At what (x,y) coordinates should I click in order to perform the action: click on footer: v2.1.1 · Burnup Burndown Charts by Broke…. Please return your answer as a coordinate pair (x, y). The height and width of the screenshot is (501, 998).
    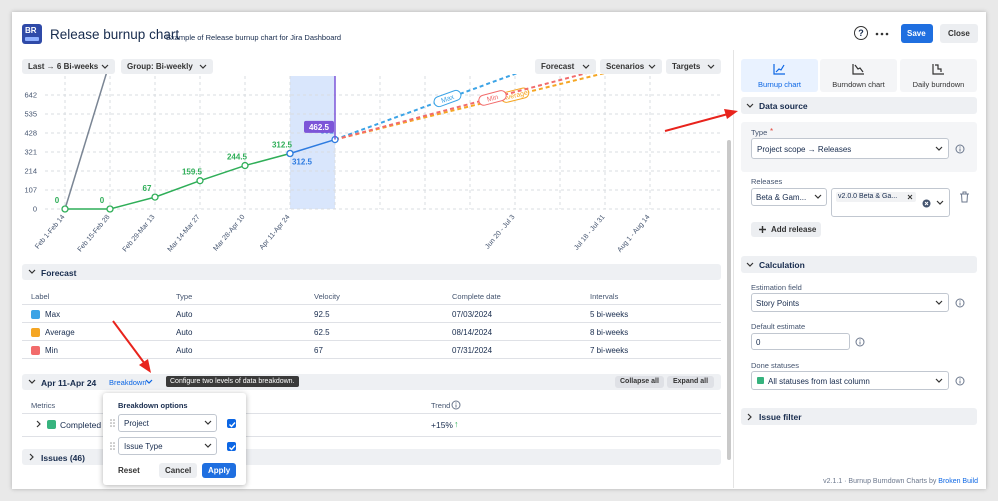
    Looking at the image, I should click on (900, 481).